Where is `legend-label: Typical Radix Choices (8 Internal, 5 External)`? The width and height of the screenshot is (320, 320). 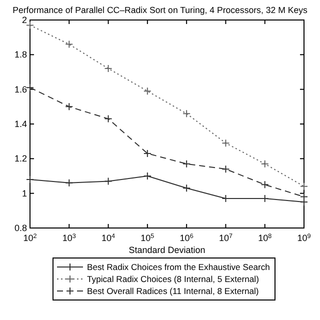 legend-label: Typical Radix Choices (8 Internal, 5 External) is located at coordinates (173, 279).